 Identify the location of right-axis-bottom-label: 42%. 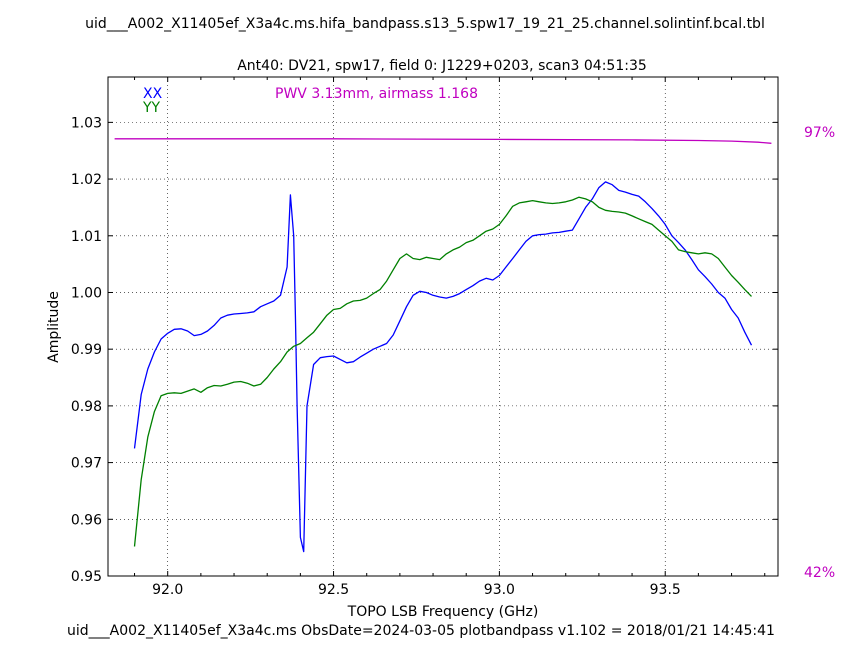
(819, 573).